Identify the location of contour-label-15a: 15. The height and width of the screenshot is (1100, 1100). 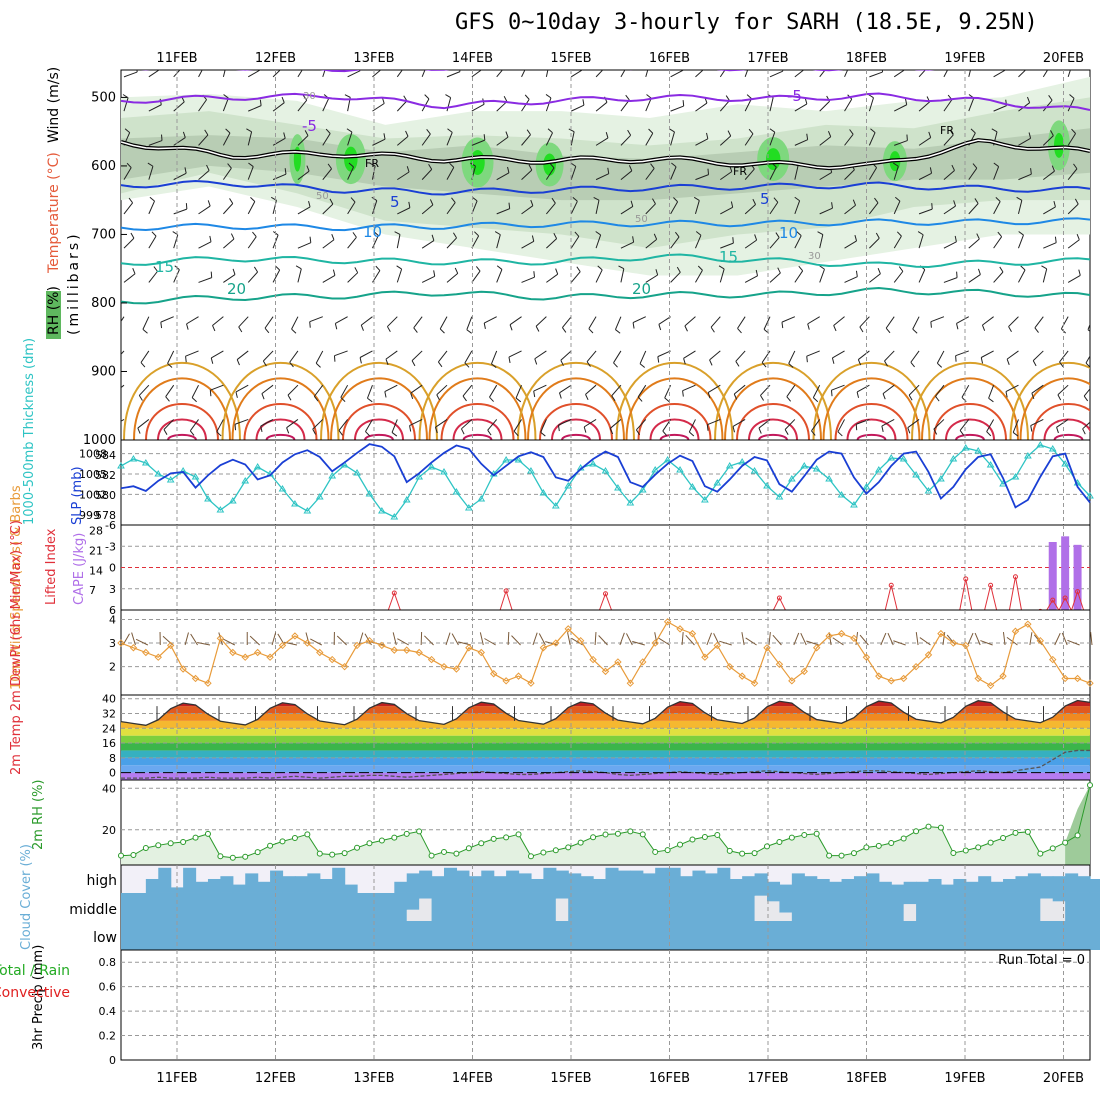
(164, 267).